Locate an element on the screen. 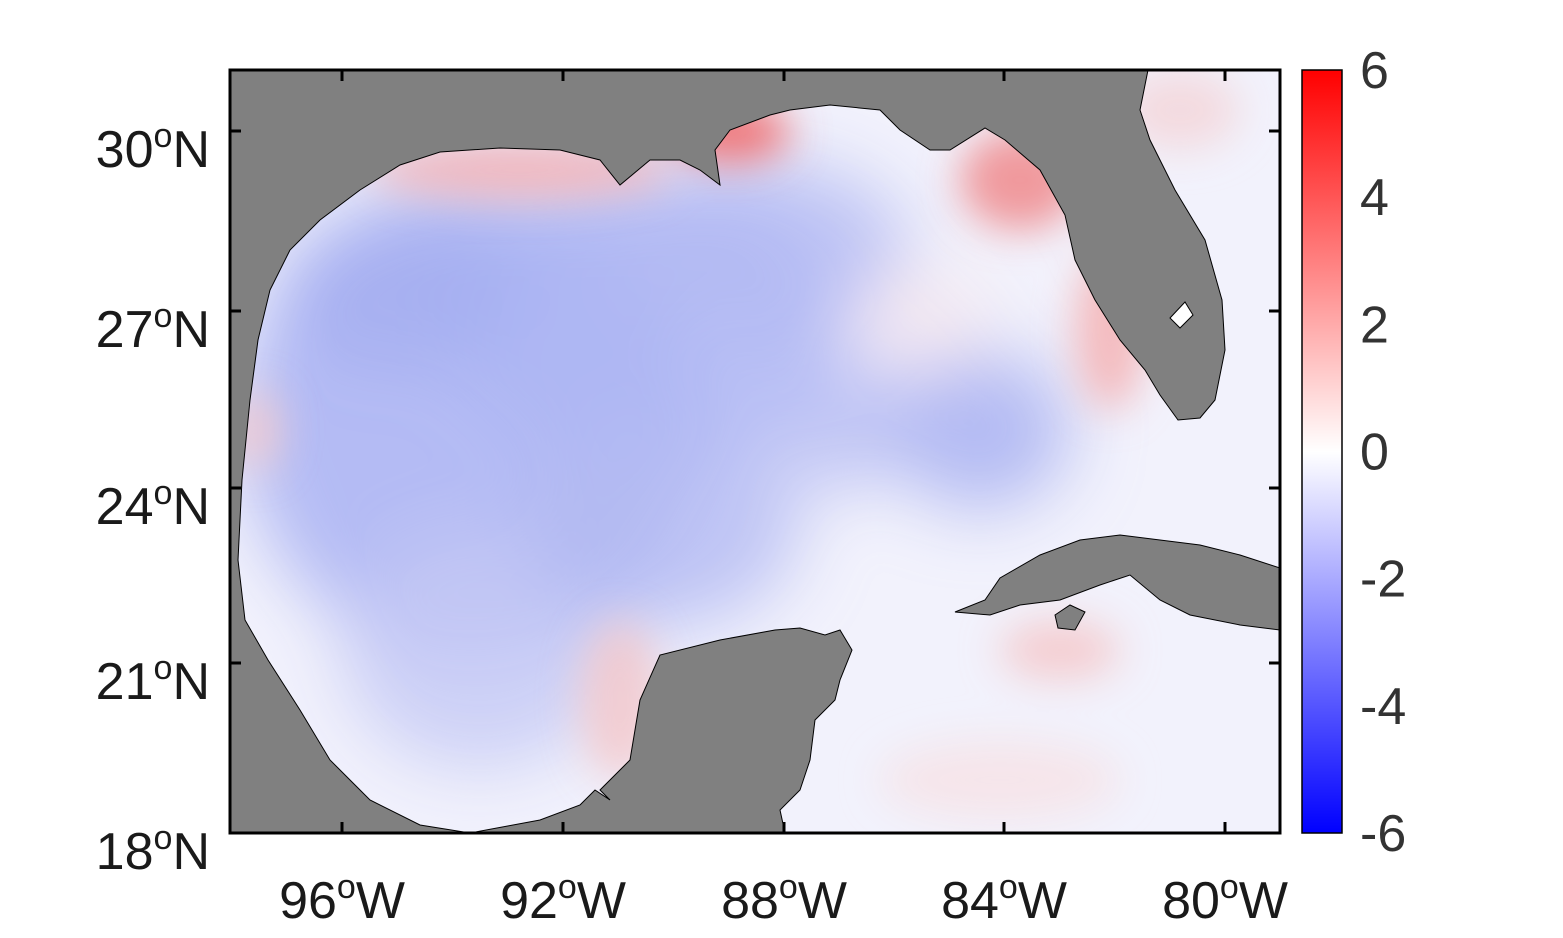 The width and height of the screenshot is (1563, 938). lon-label-88: 88oW is located at coordinates (784, 899).